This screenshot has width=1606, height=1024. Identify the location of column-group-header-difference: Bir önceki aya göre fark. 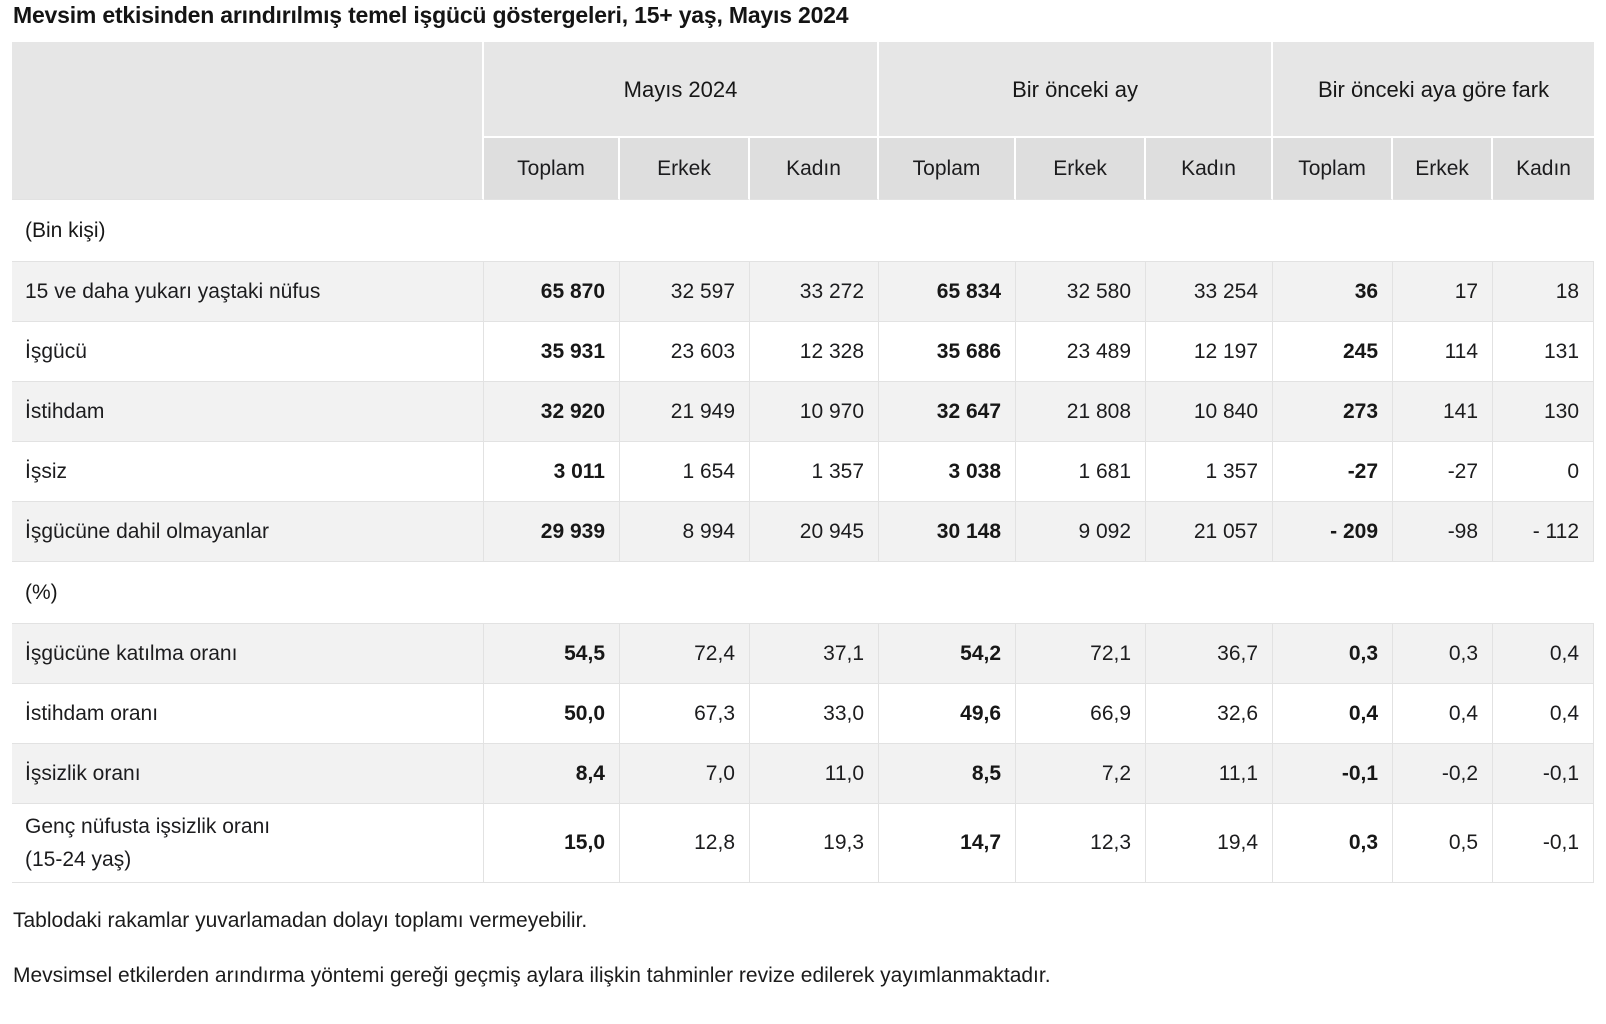
(1434, 90).